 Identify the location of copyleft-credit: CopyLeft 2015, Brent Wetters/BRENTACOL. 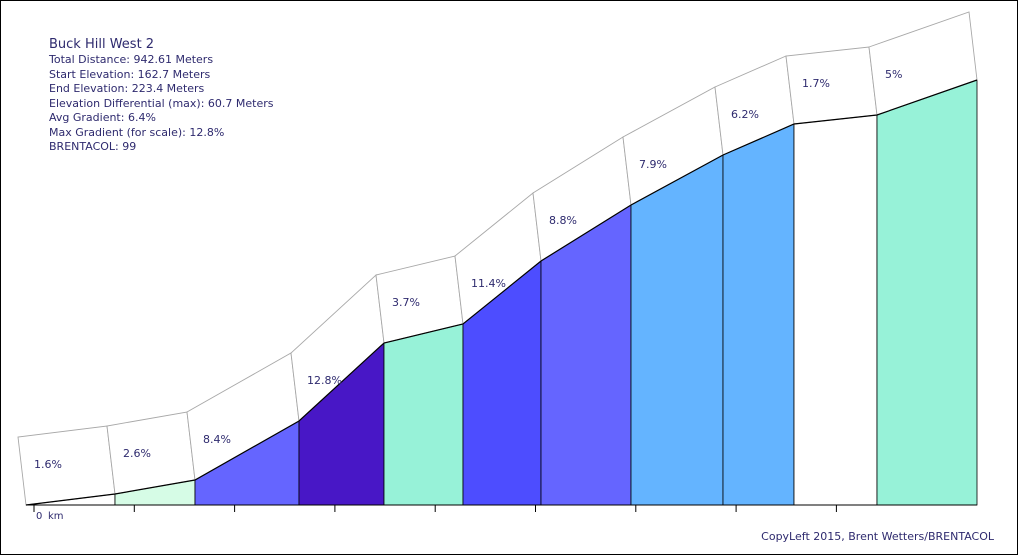
(877, 536).